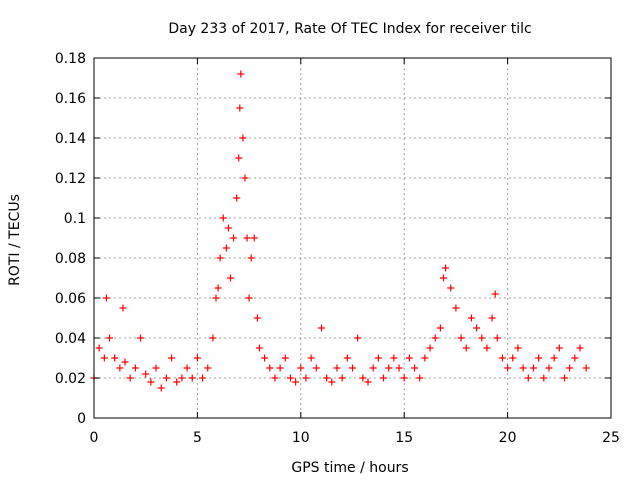 The height and width of the screenshot is (480, 640). I want to click on y-tick-label: 0.1, so click(75, 219).